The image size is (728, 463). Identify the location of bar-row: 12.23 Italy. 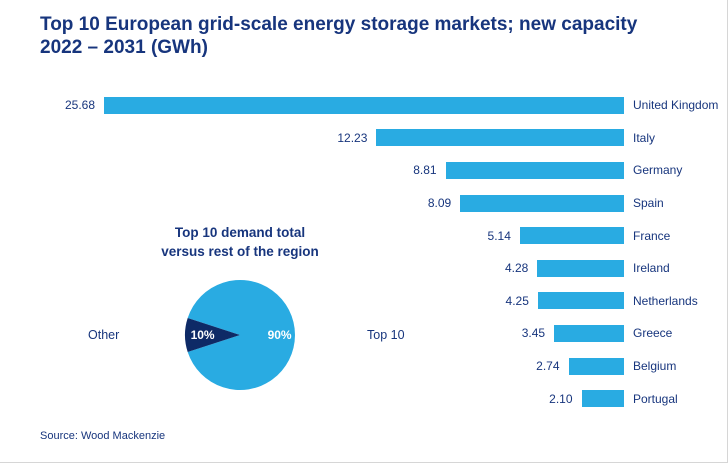
(363, 138).